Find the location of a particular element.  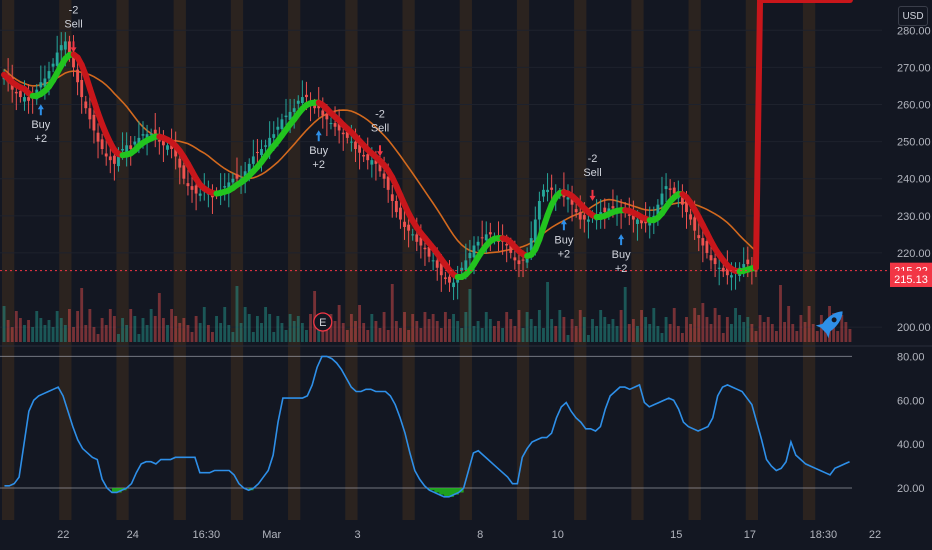

currency-button: USD is located at coordinates (913, 16).